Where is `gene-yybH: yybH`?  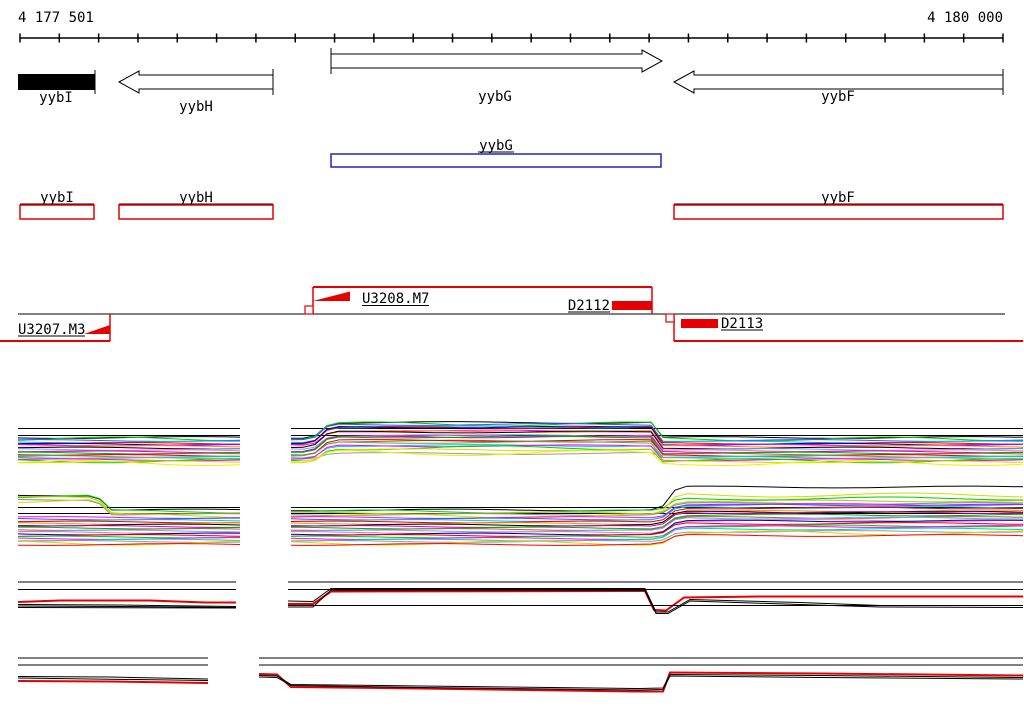
gene-yybH: yybH is located at coordinates (195, 92).